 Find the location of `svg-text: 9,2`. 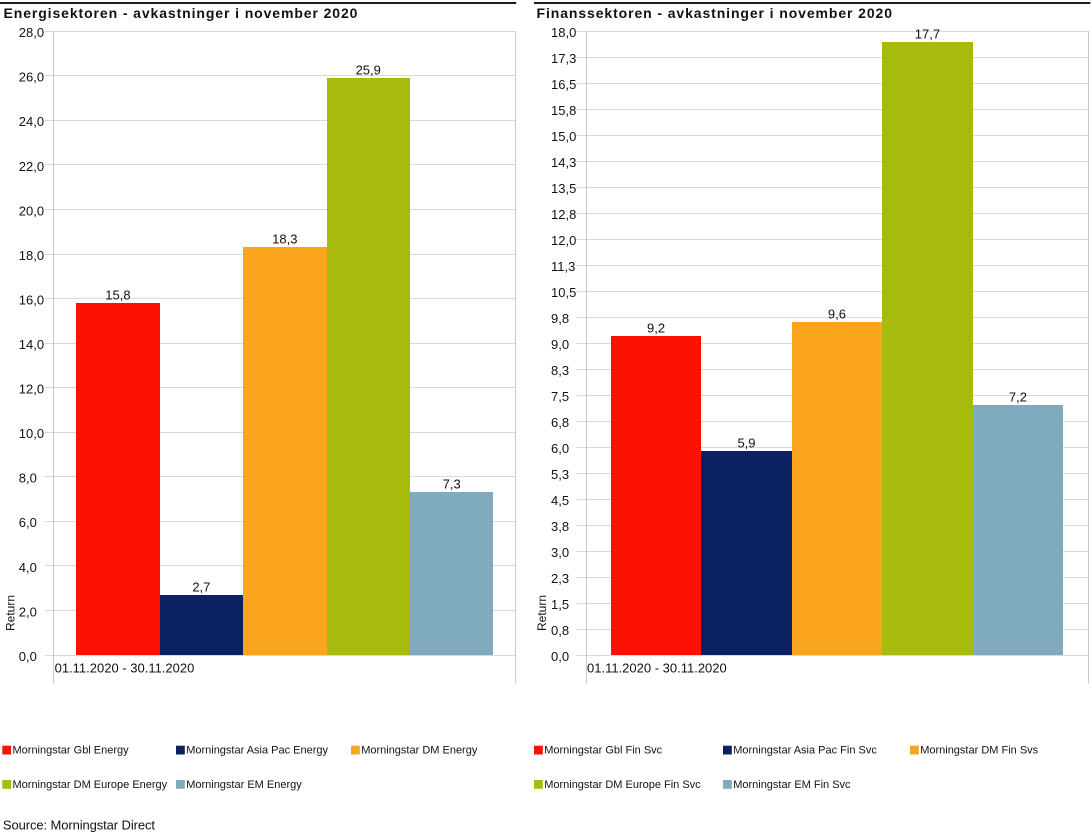

svg-text: 9,2 is located at coordinates (656, 328).